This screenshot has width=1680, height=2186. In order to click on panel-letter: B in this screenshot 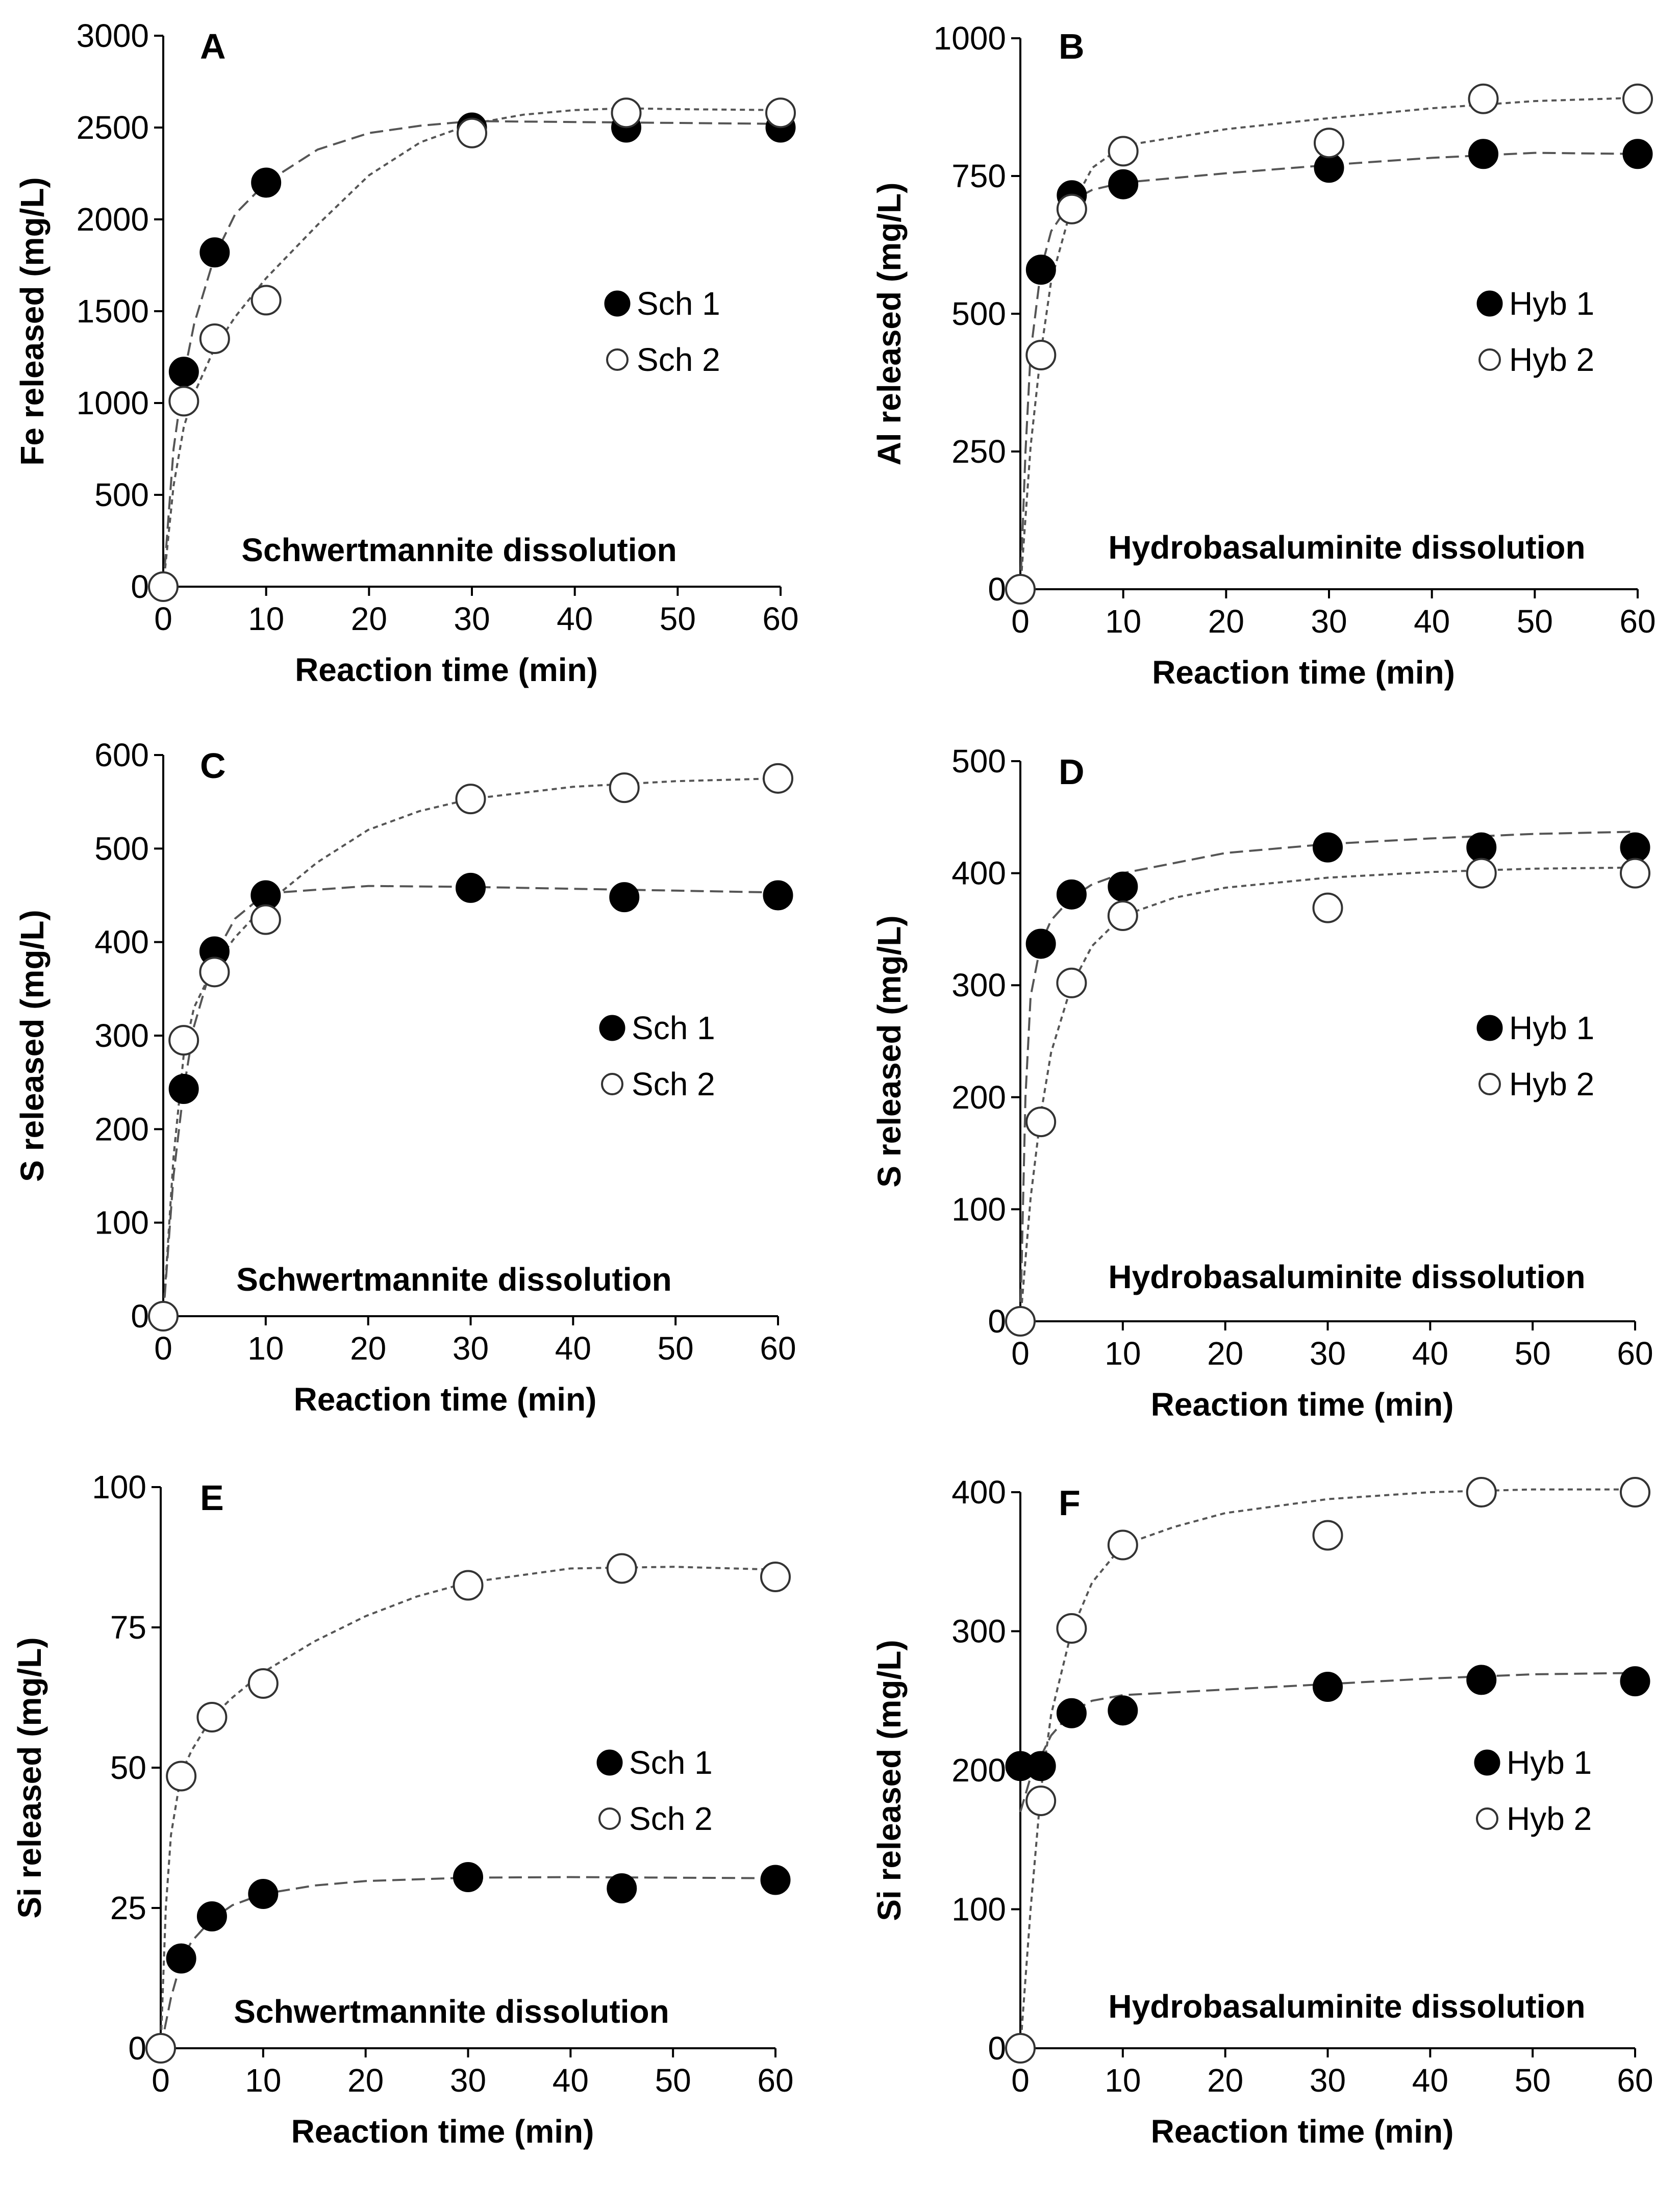, I will do `click(1072, 46)`.